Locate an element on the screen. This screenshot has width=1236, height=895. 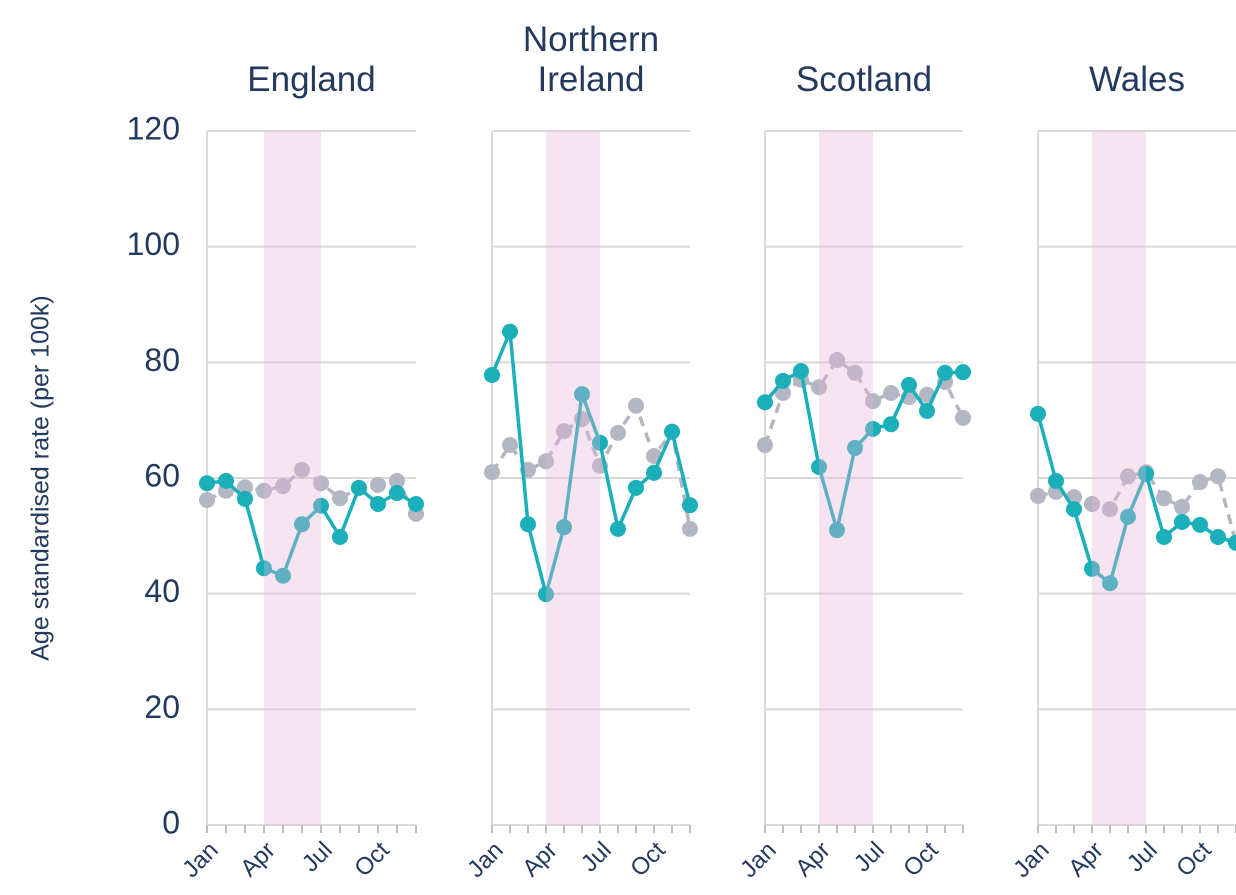
y-tick-label: 100 is located at coordinates (153, 244).